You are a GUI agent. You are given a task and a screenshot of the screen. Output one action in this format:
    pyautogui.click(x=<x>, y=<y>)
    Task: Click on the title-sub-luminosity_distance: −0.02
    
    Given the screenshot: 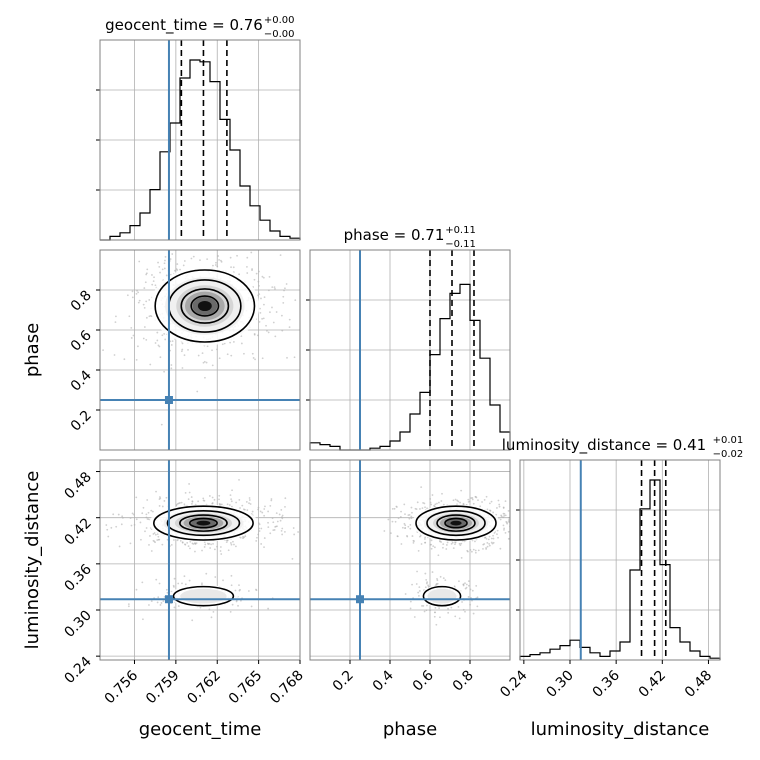 What is the action you would take?
    pyautogui.click(x=728, y=454)
    